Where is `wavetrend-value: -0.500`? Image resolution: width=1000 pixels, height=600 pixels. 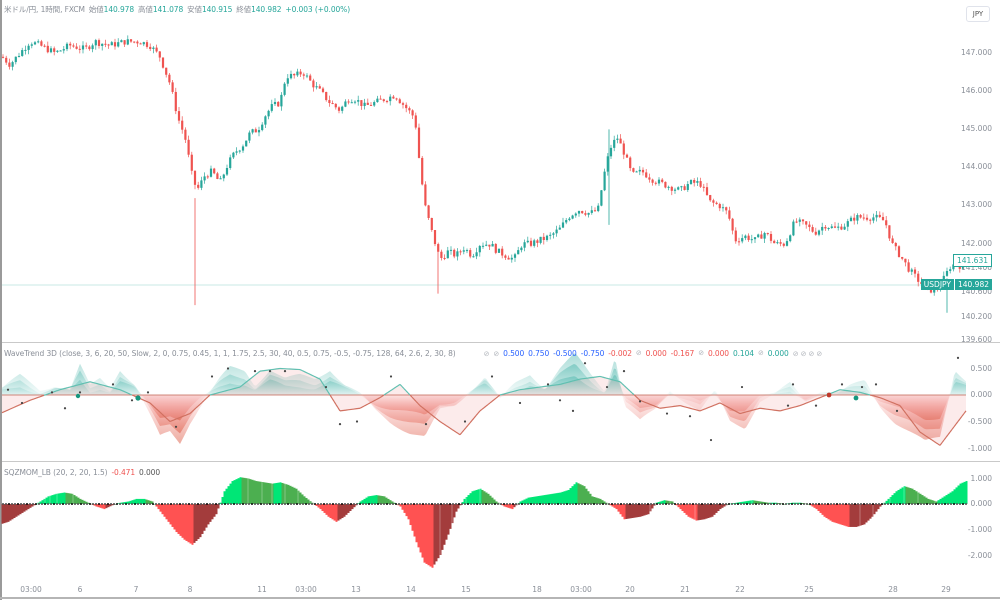
wavetrend-value: -0.500 is located at coordinates (565, 353).